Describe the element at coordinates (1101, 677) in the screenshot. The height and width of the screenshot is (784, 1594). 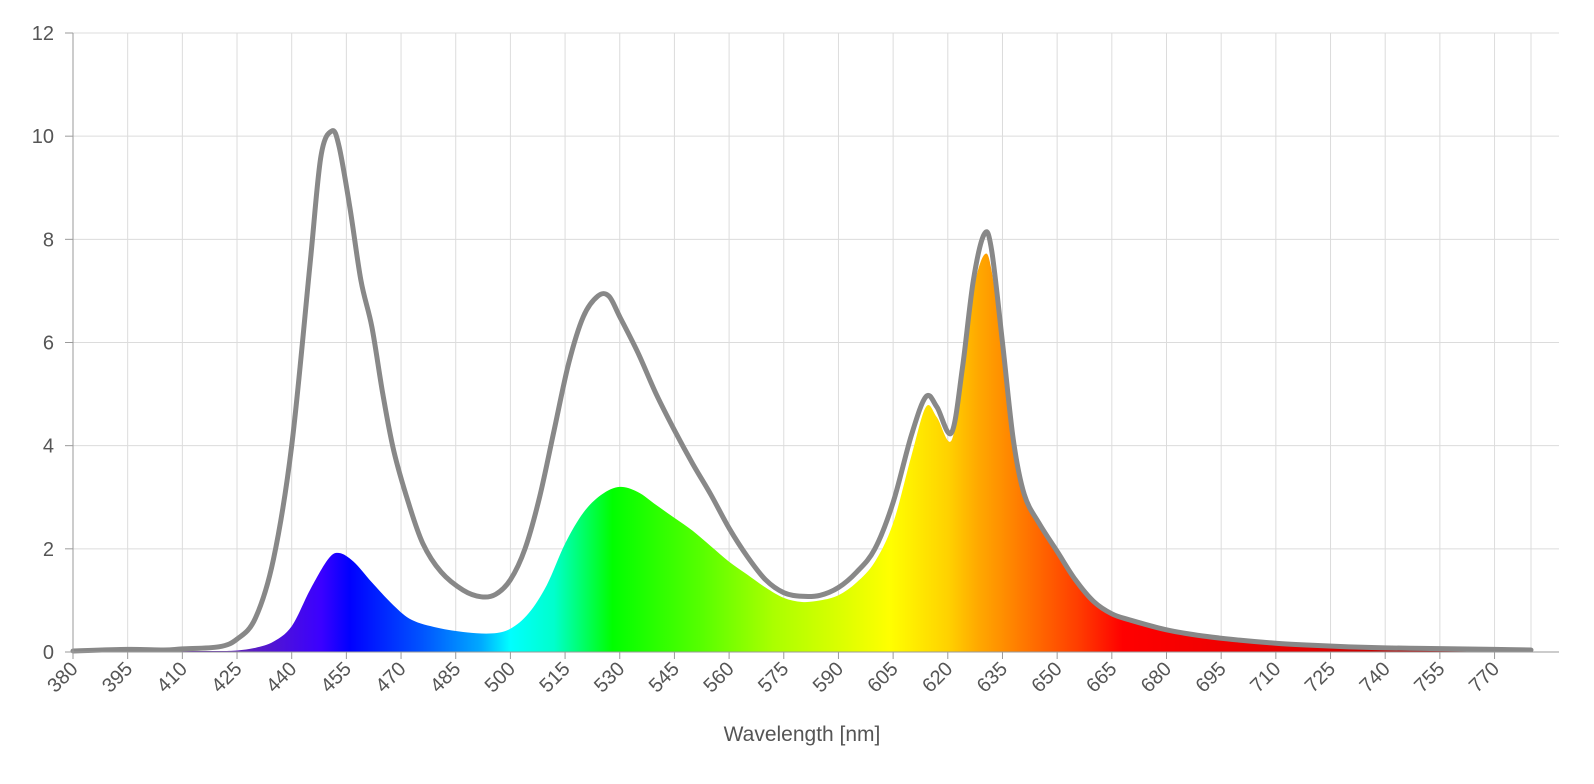
I see `x-tick-label: 665` at that location.